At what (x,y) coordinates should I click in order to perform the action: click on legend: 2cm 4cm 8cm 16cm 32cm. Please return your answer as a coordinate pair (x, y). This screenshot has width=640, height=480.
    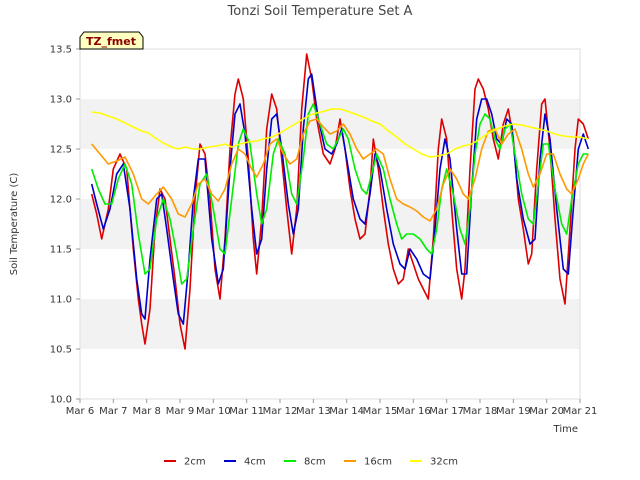
    Looking at the image, I should click on (311, 462).